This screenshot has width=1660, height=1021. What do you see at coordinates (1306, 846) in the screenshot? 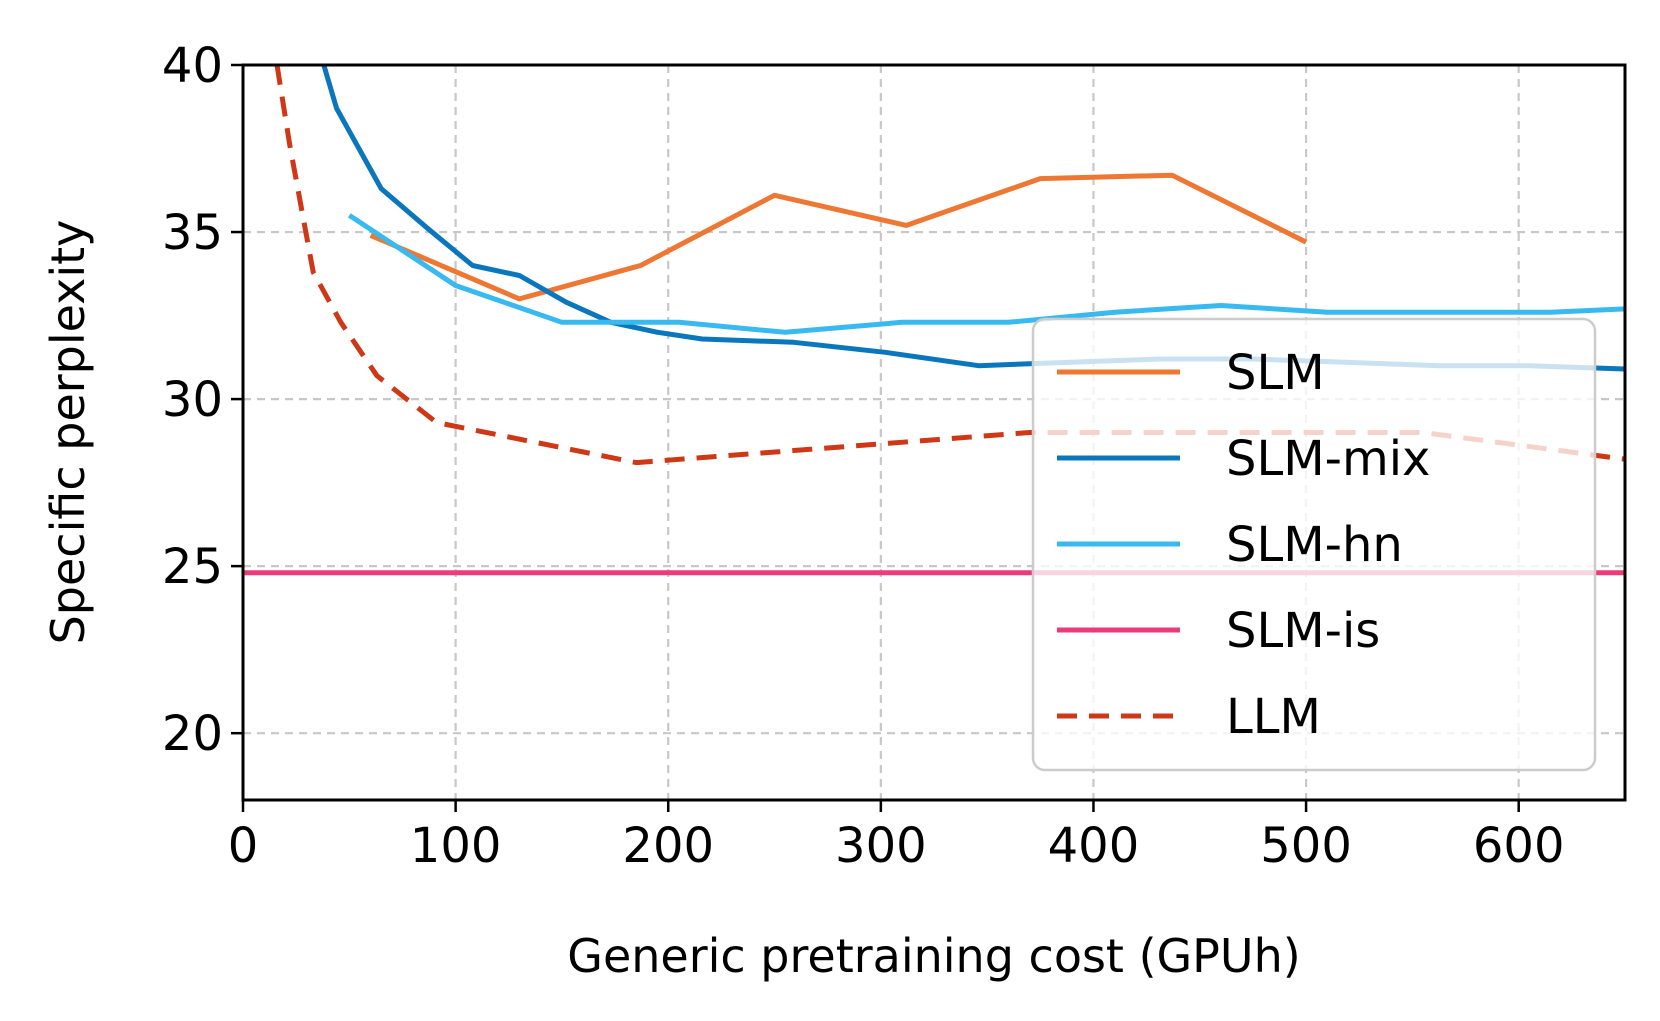
I see `x-tick-label: 500` at bounding box center [1306, 846].